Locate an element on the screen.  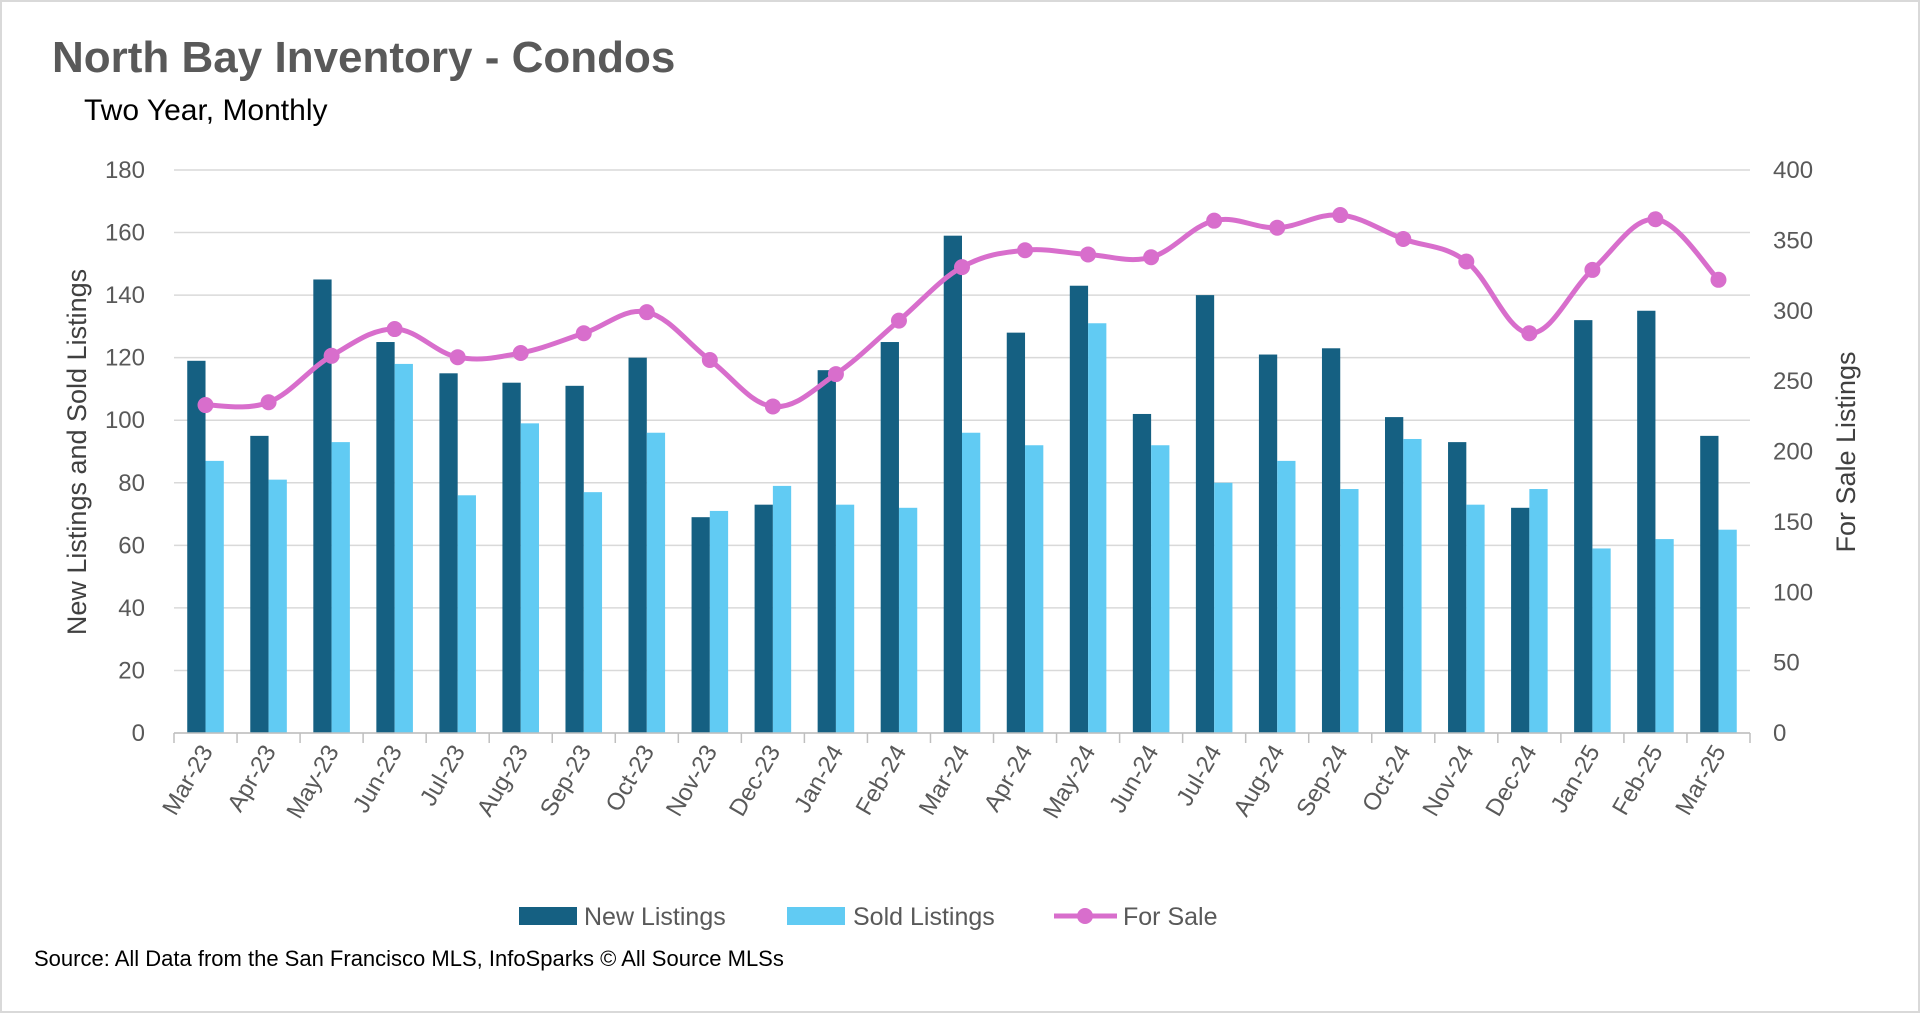
x-tick-label: Mar-23 is located at coordinates (187, 780).